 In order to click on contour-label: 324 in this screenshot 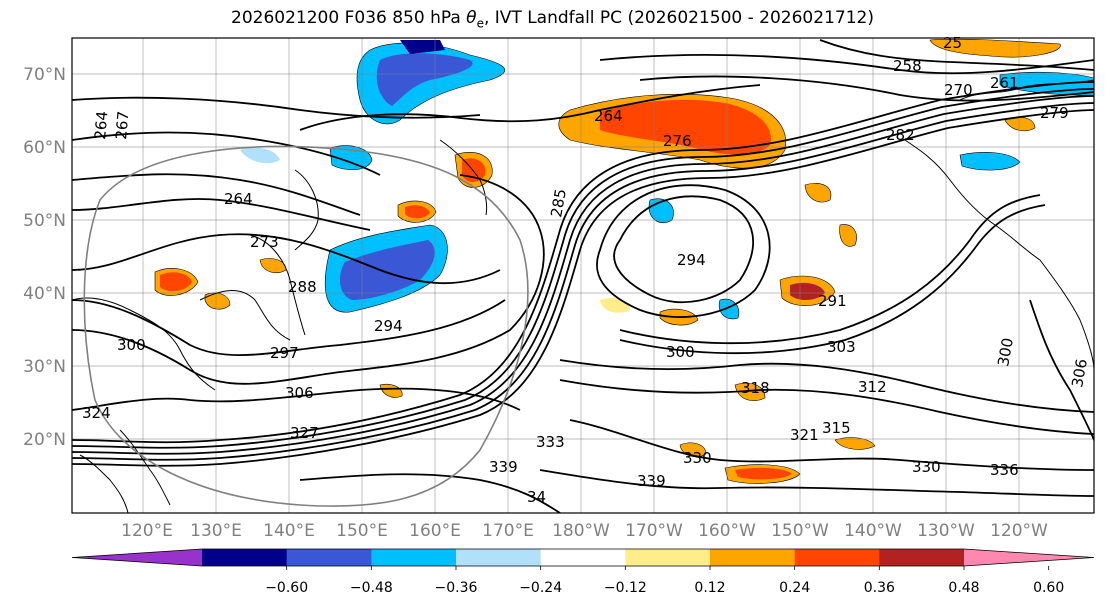, I will do `click(96, 413)`.